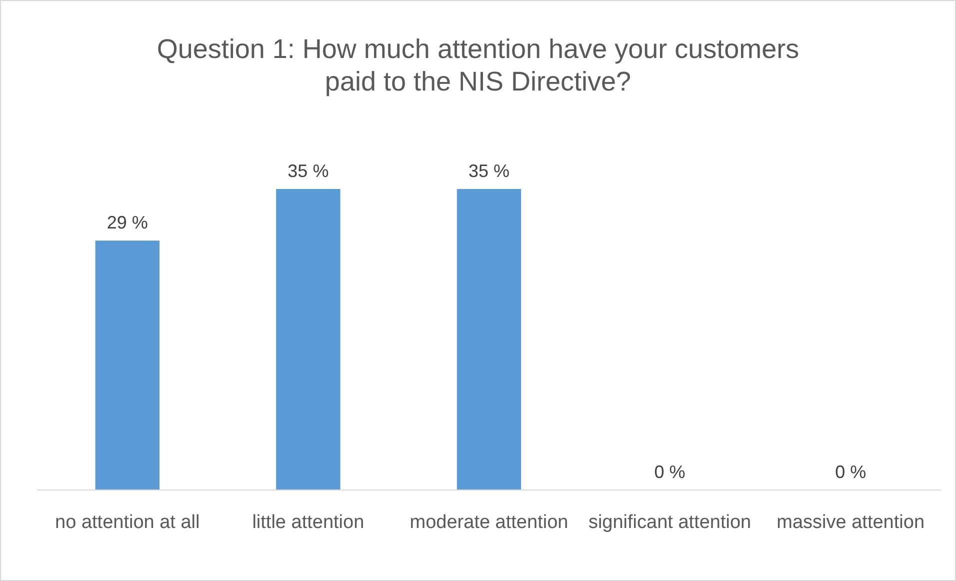  What do you see at coordinates (850, 522) in the screenshot?
I see `x-tick-label: massive attention` at bounding box center [850, 522].